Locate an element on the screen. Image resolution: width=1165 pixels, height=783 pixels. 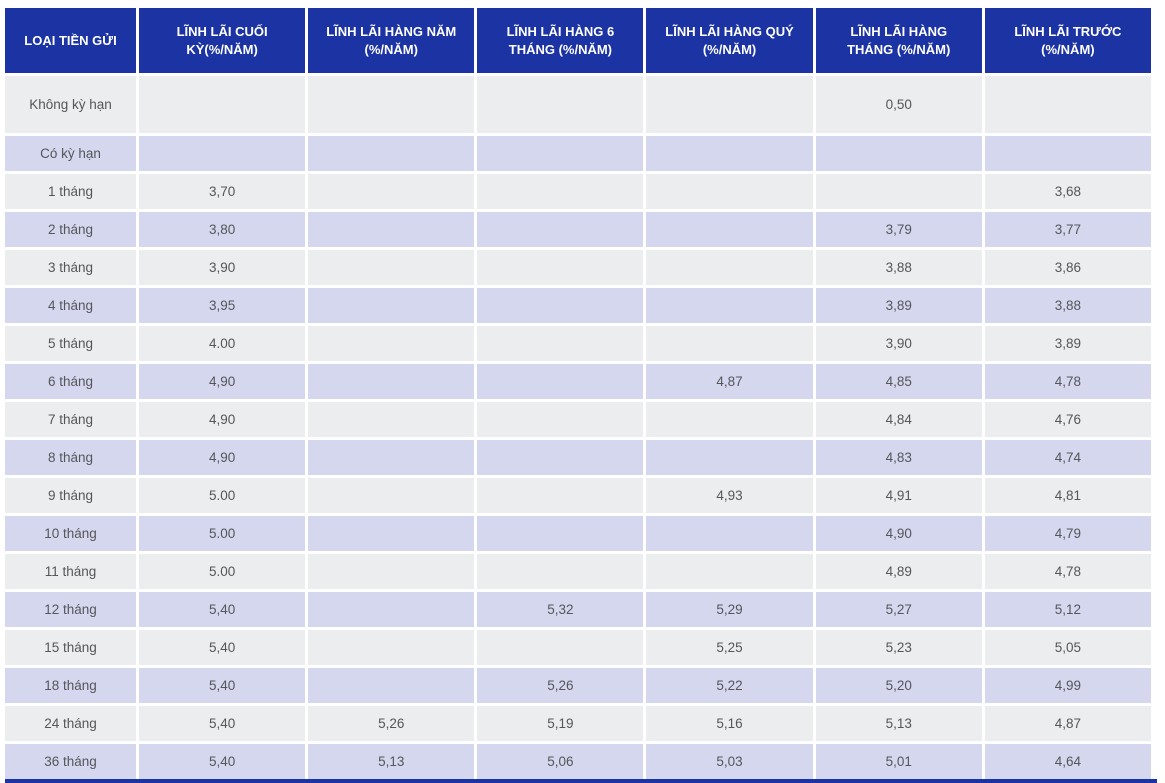
rate-cell: 5,13 is located at coordinates (391, 761).